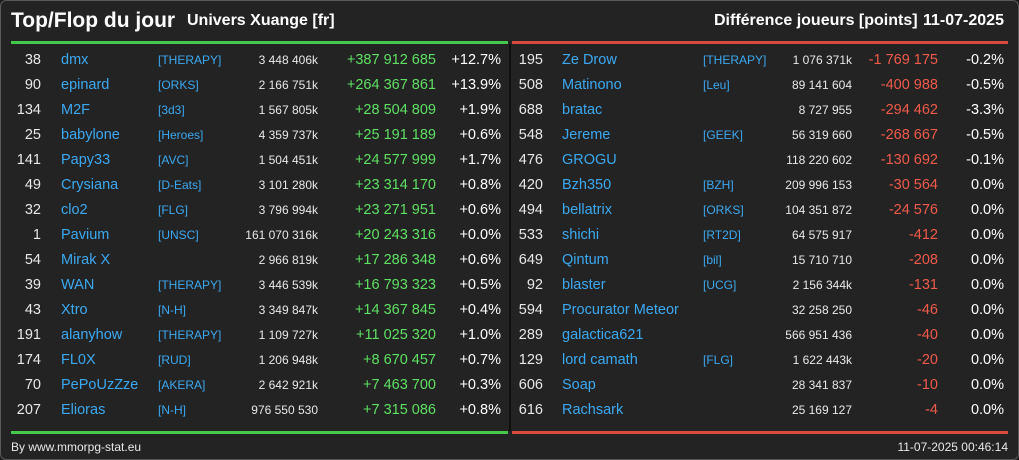  Describe the element at coordinates (399, 385) in the screenshot. I see `diff-value: +7 463 700` at that location.